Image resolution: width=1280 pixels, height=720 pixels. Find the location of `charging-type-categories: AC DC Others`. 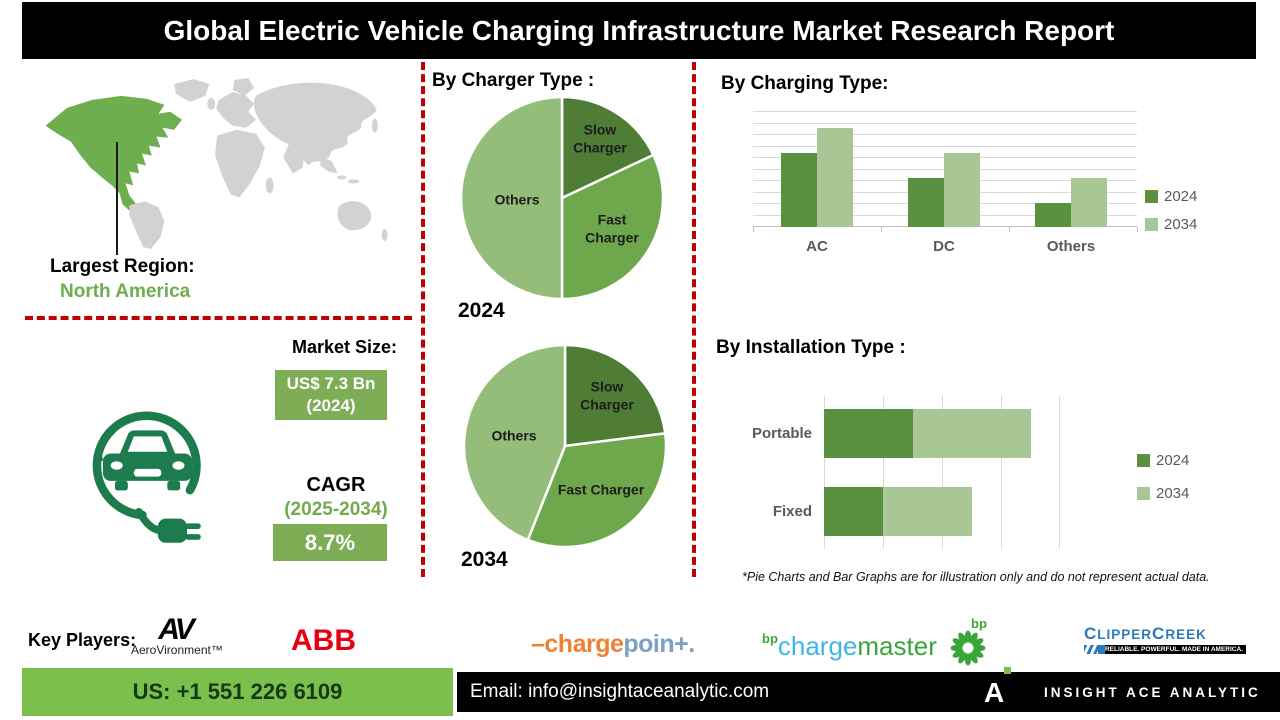

charging-type-categories: AC DC Others is located at coordinates (945, 248).